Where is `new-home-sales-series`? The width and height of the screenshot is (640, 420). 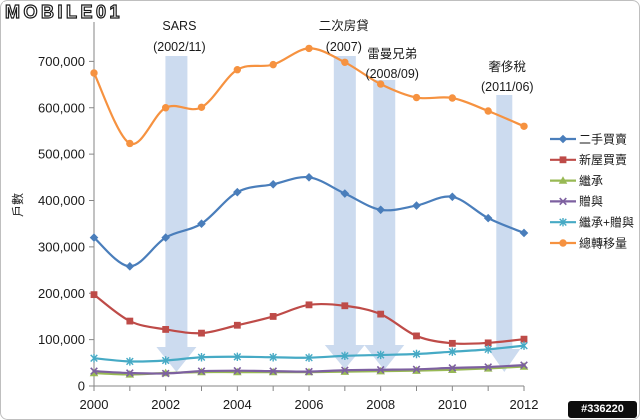 new-home-sales-series is located at coordinates (309, 319).